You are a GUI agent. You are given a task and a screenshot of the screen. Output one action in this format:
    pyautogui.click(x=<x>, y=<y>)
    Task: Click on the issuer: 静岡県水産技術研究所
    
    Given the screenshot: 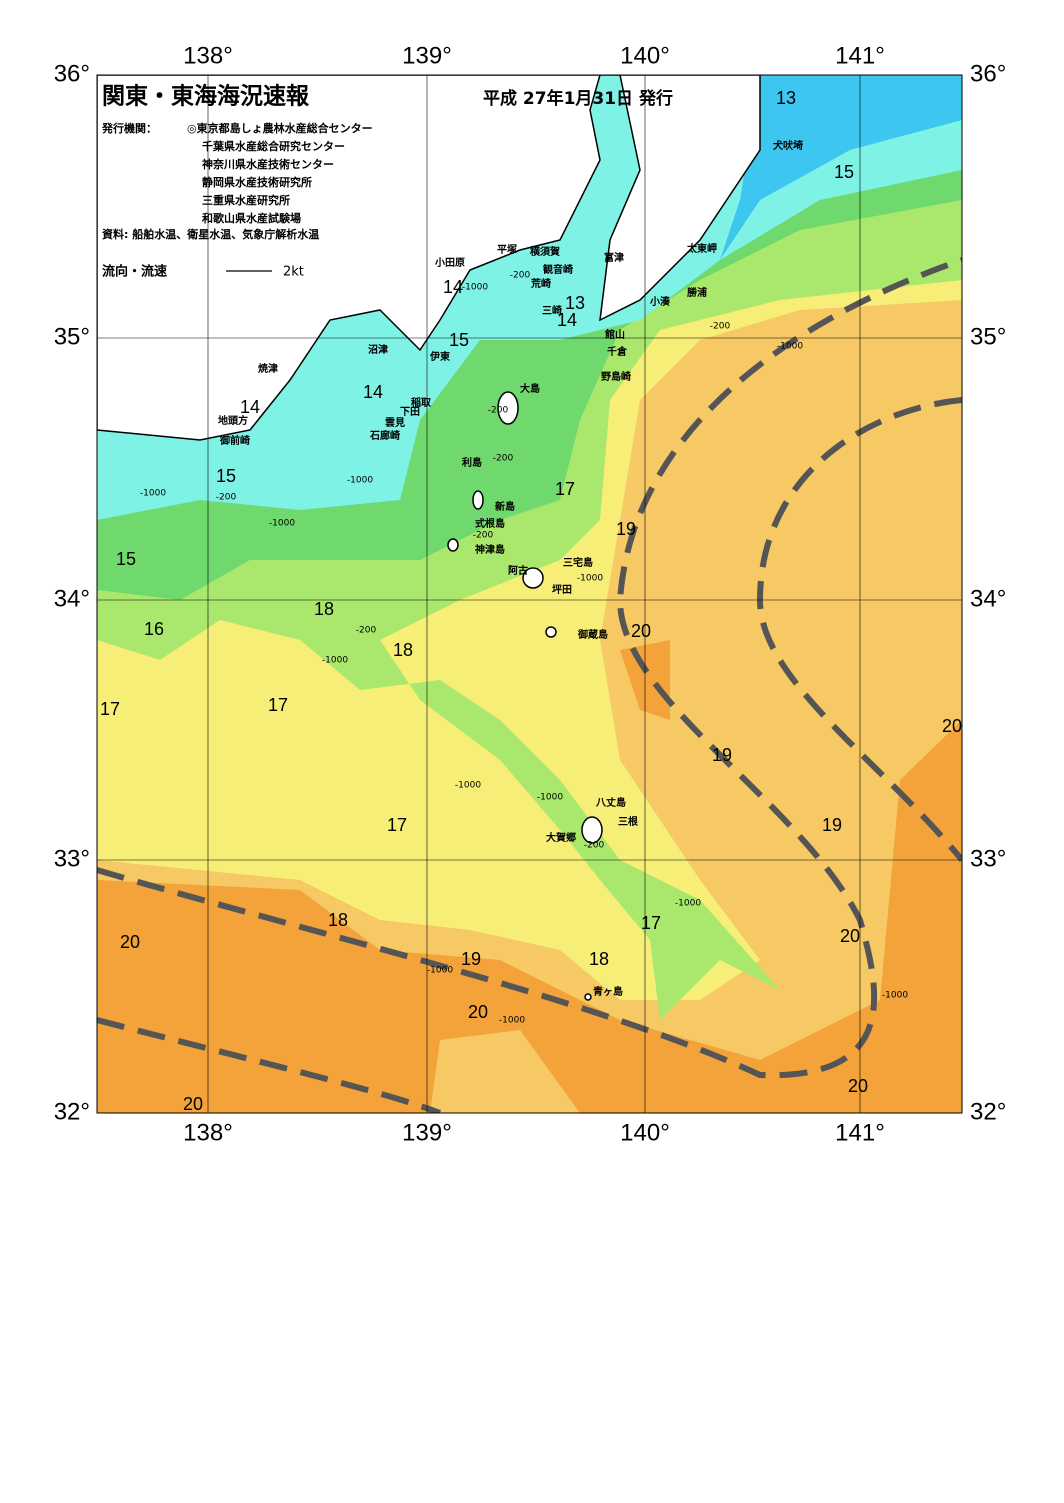 What is the action you would take?
    pyautogui.click(x=257, y=182)
    